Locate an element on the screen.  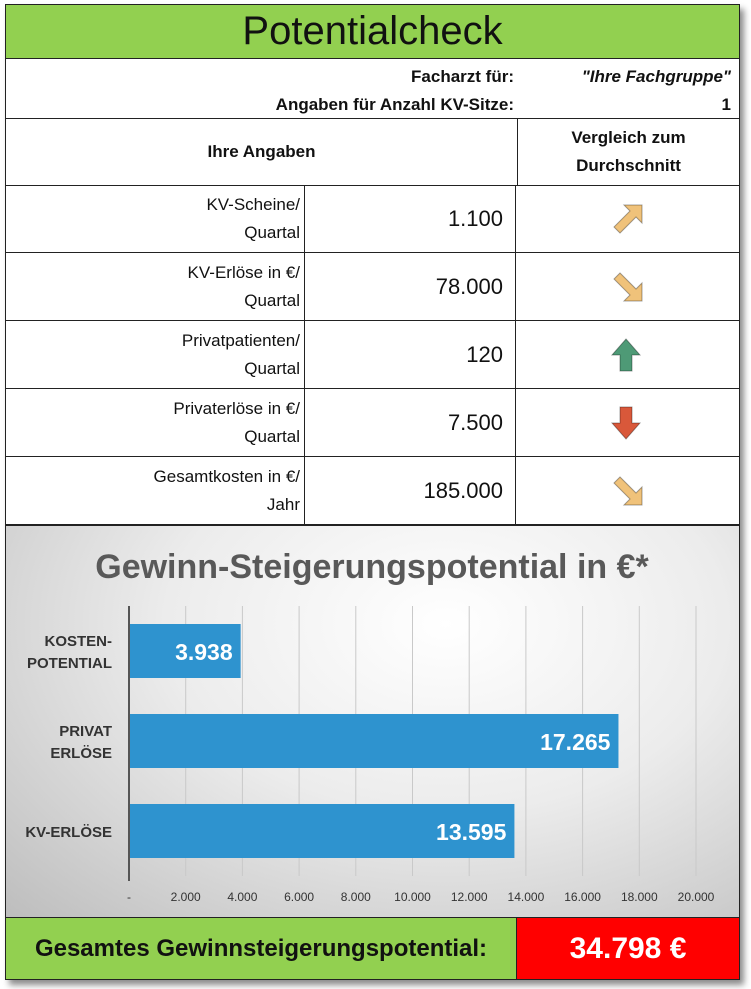
bar-value-label: 3.938 is located at coordinates (204, 652).